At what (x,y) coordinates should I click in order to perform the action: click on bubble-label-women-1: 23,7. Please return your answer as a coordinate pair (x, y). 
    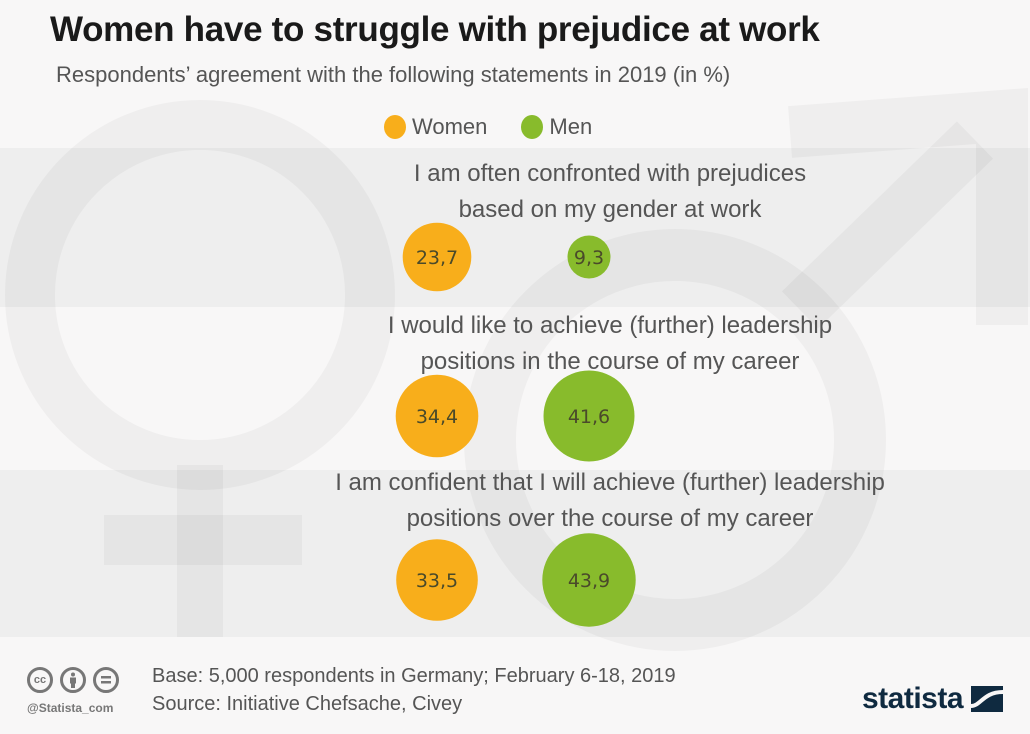
    Looking at the image, I should click on (437, 258).